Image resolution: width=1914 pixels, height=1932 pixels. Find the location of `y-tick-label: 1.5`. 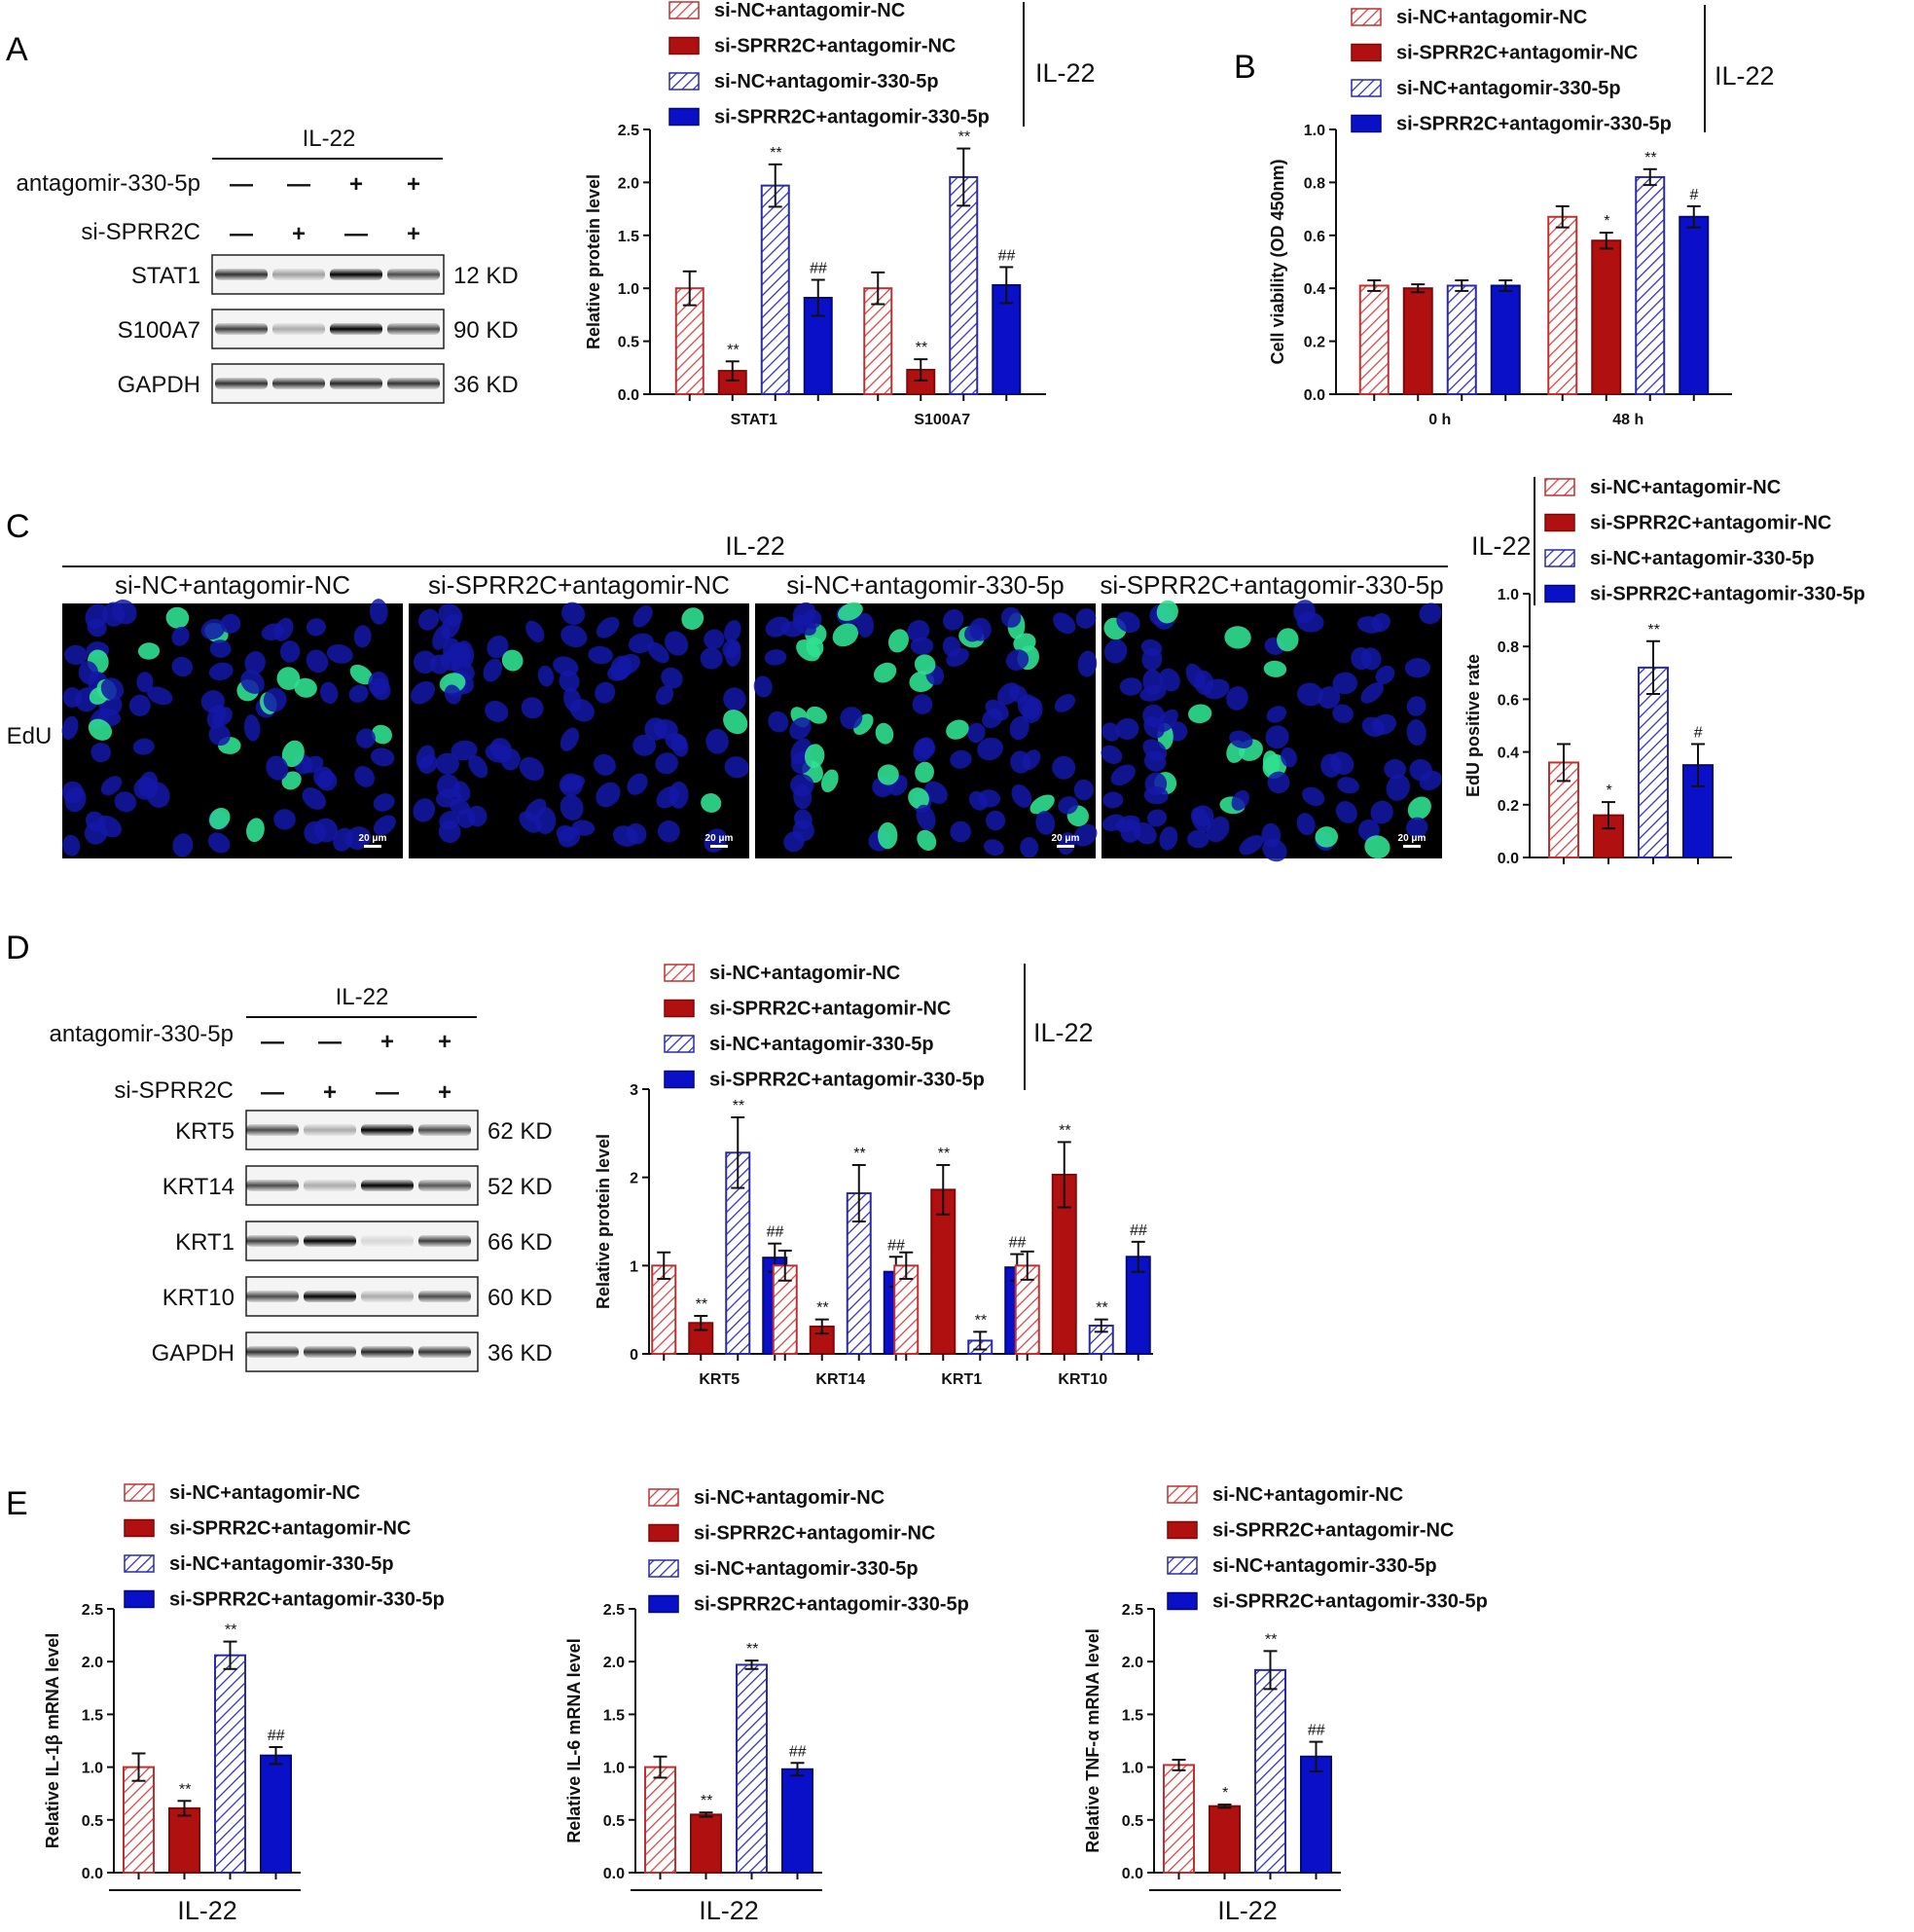

y-tick-label: 1.5 is located at coordinates (614, 1715).